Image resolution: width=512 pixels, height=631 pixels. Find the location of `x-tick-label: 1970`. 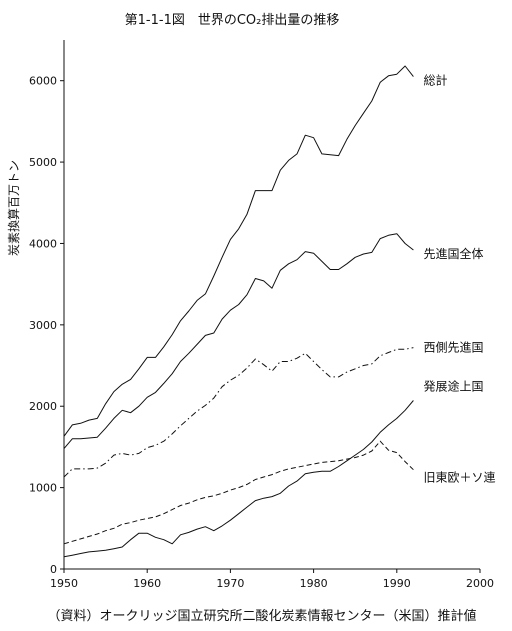

x-tick-label: 1970 is located at coordinates (230, 583).